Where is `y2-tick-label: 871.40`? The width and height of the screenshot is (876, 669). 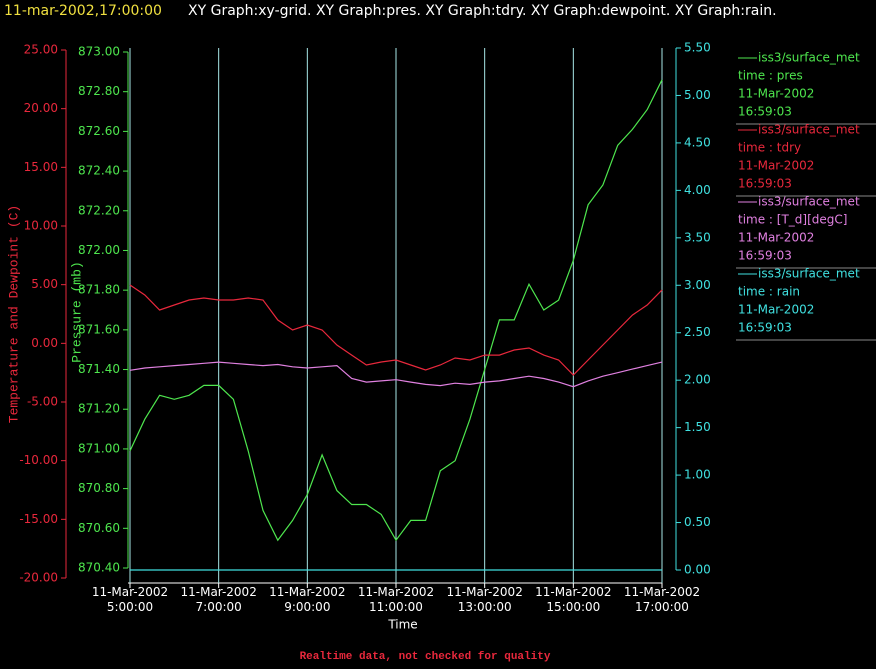 y2-tick-label: 871.40 is located at coordinates (99, 369).